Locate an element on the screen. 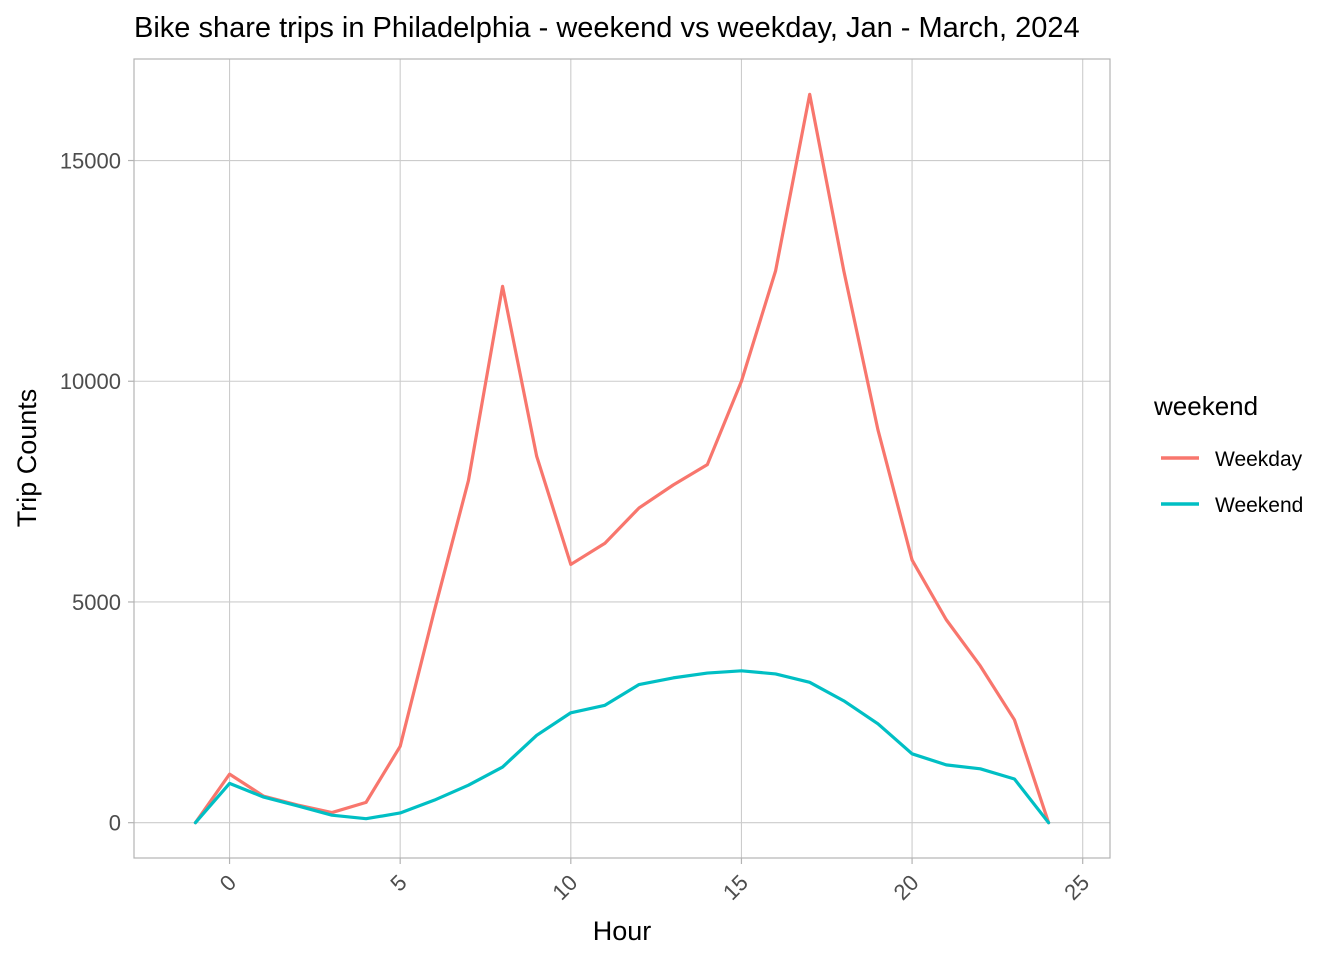 This screenshot has width=1344, height=960. x-tick-label: 10 is located at coordinates (564, 887).